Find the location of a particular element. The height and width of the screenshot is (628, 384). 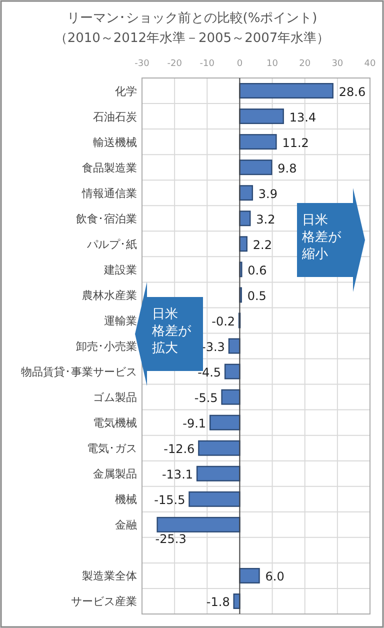

y-tick-label: 運輸業 is located at coordinates (120, 321).